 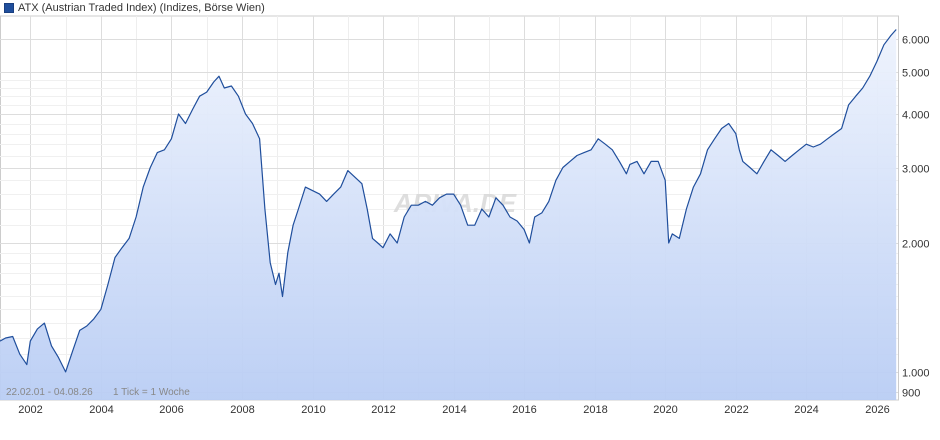 What do you see at coordinates (383, 410) in the screenshot?
I see `x-tick-label: 2012` at bounding box center [383, 410].